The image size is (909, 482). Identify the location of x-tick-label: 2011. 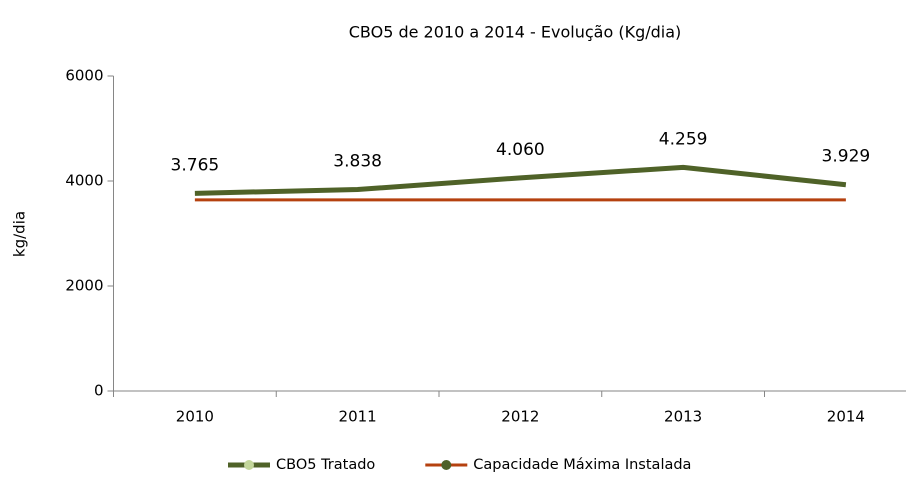
(358, 417).